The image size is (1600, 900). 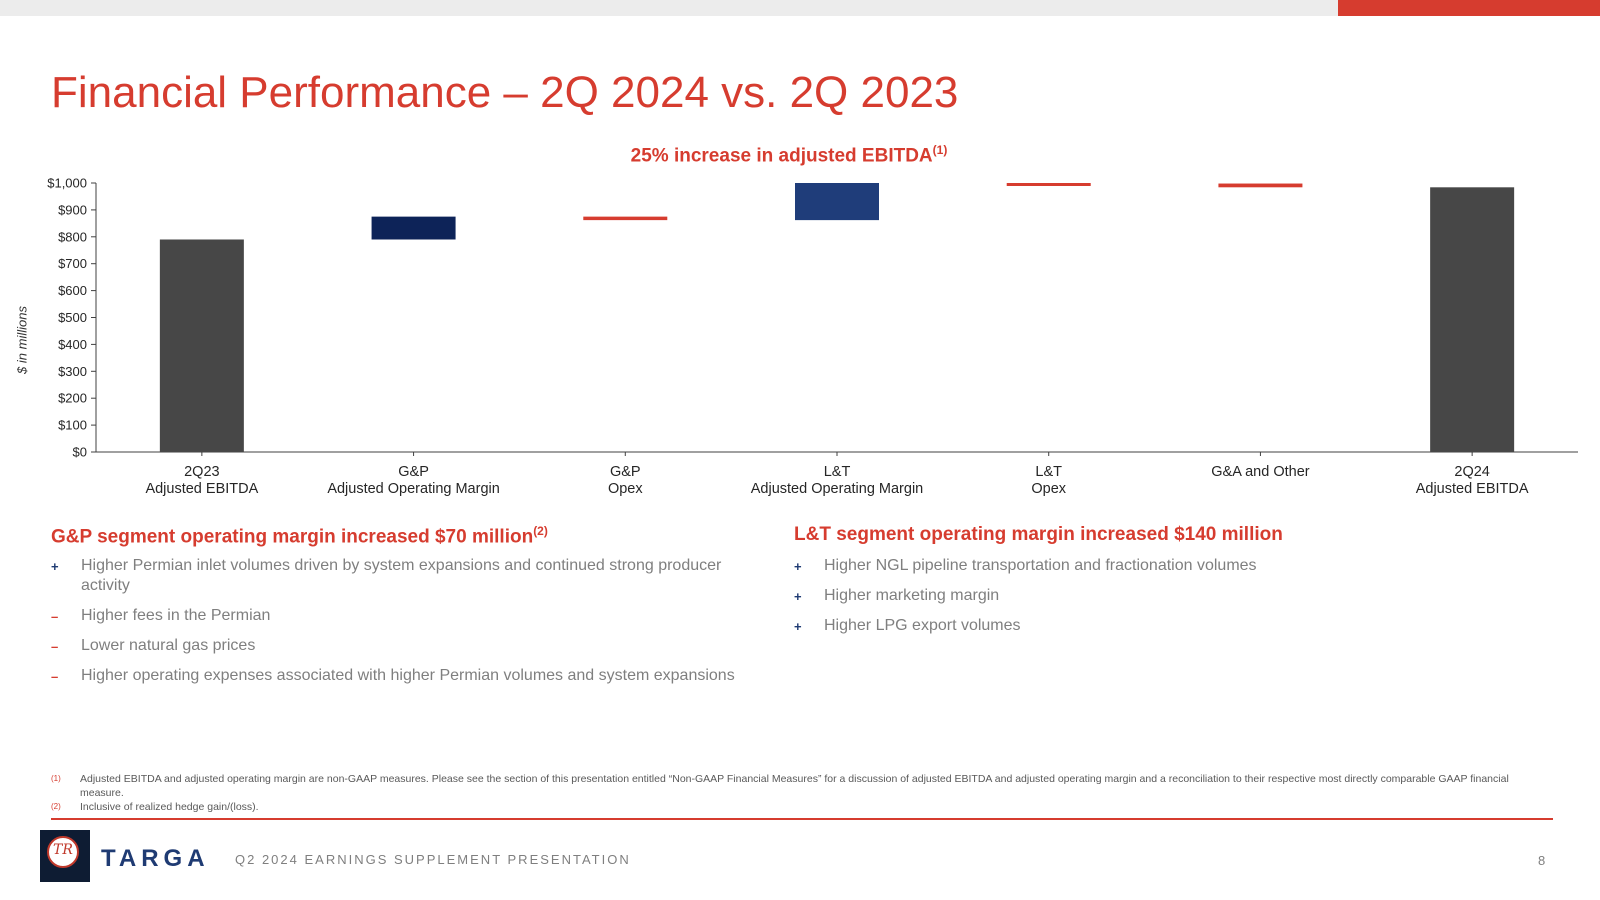 I want to click on gp-bullet: – Higher fees in the Permian, so click(x=411, y=616).